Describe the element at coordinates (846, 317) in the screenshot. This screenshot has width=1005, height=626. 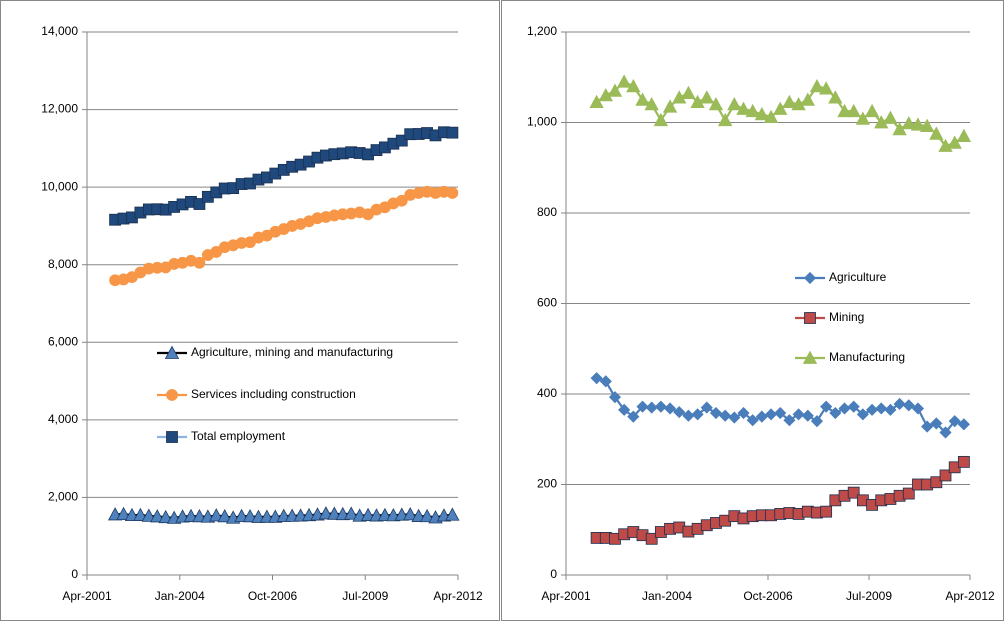
I see `legend-label: Mining` at that location.